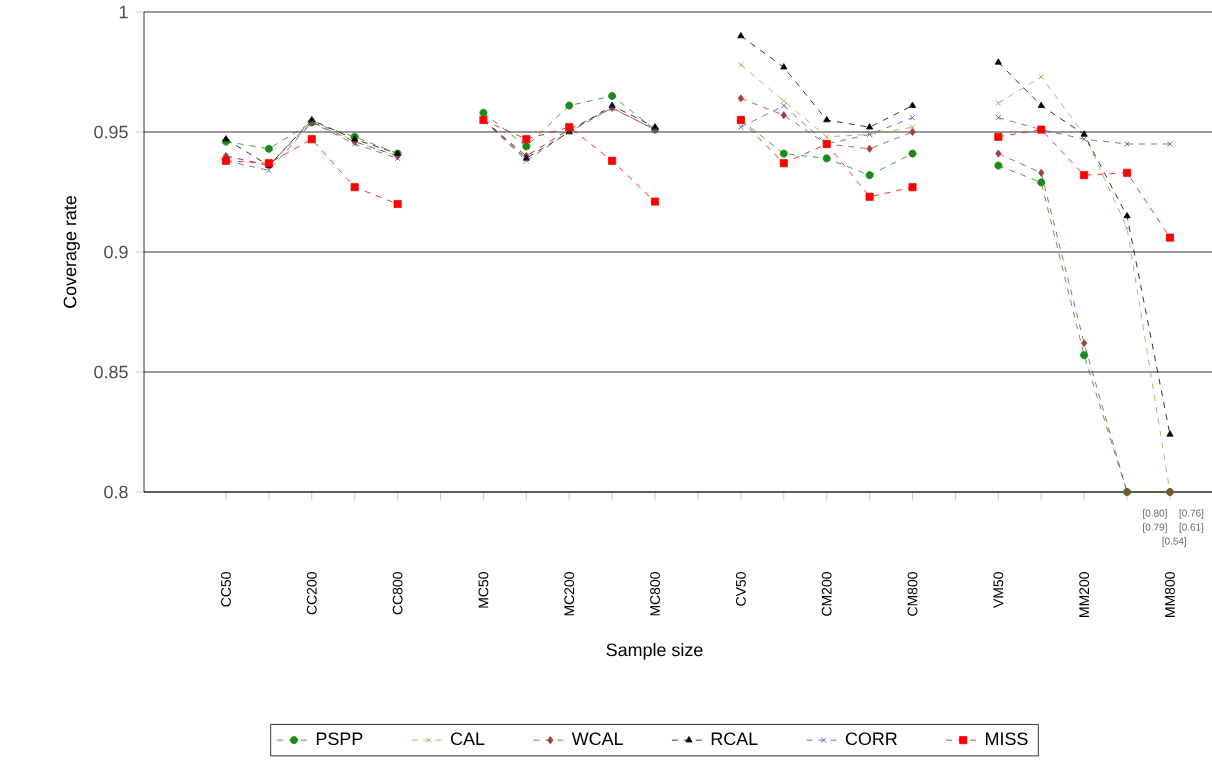 This screenshot has width=1212, height=780. Describe the element at coordinates (1007, 739) in the screenshot. I see `legend-label: MISS` at that location.